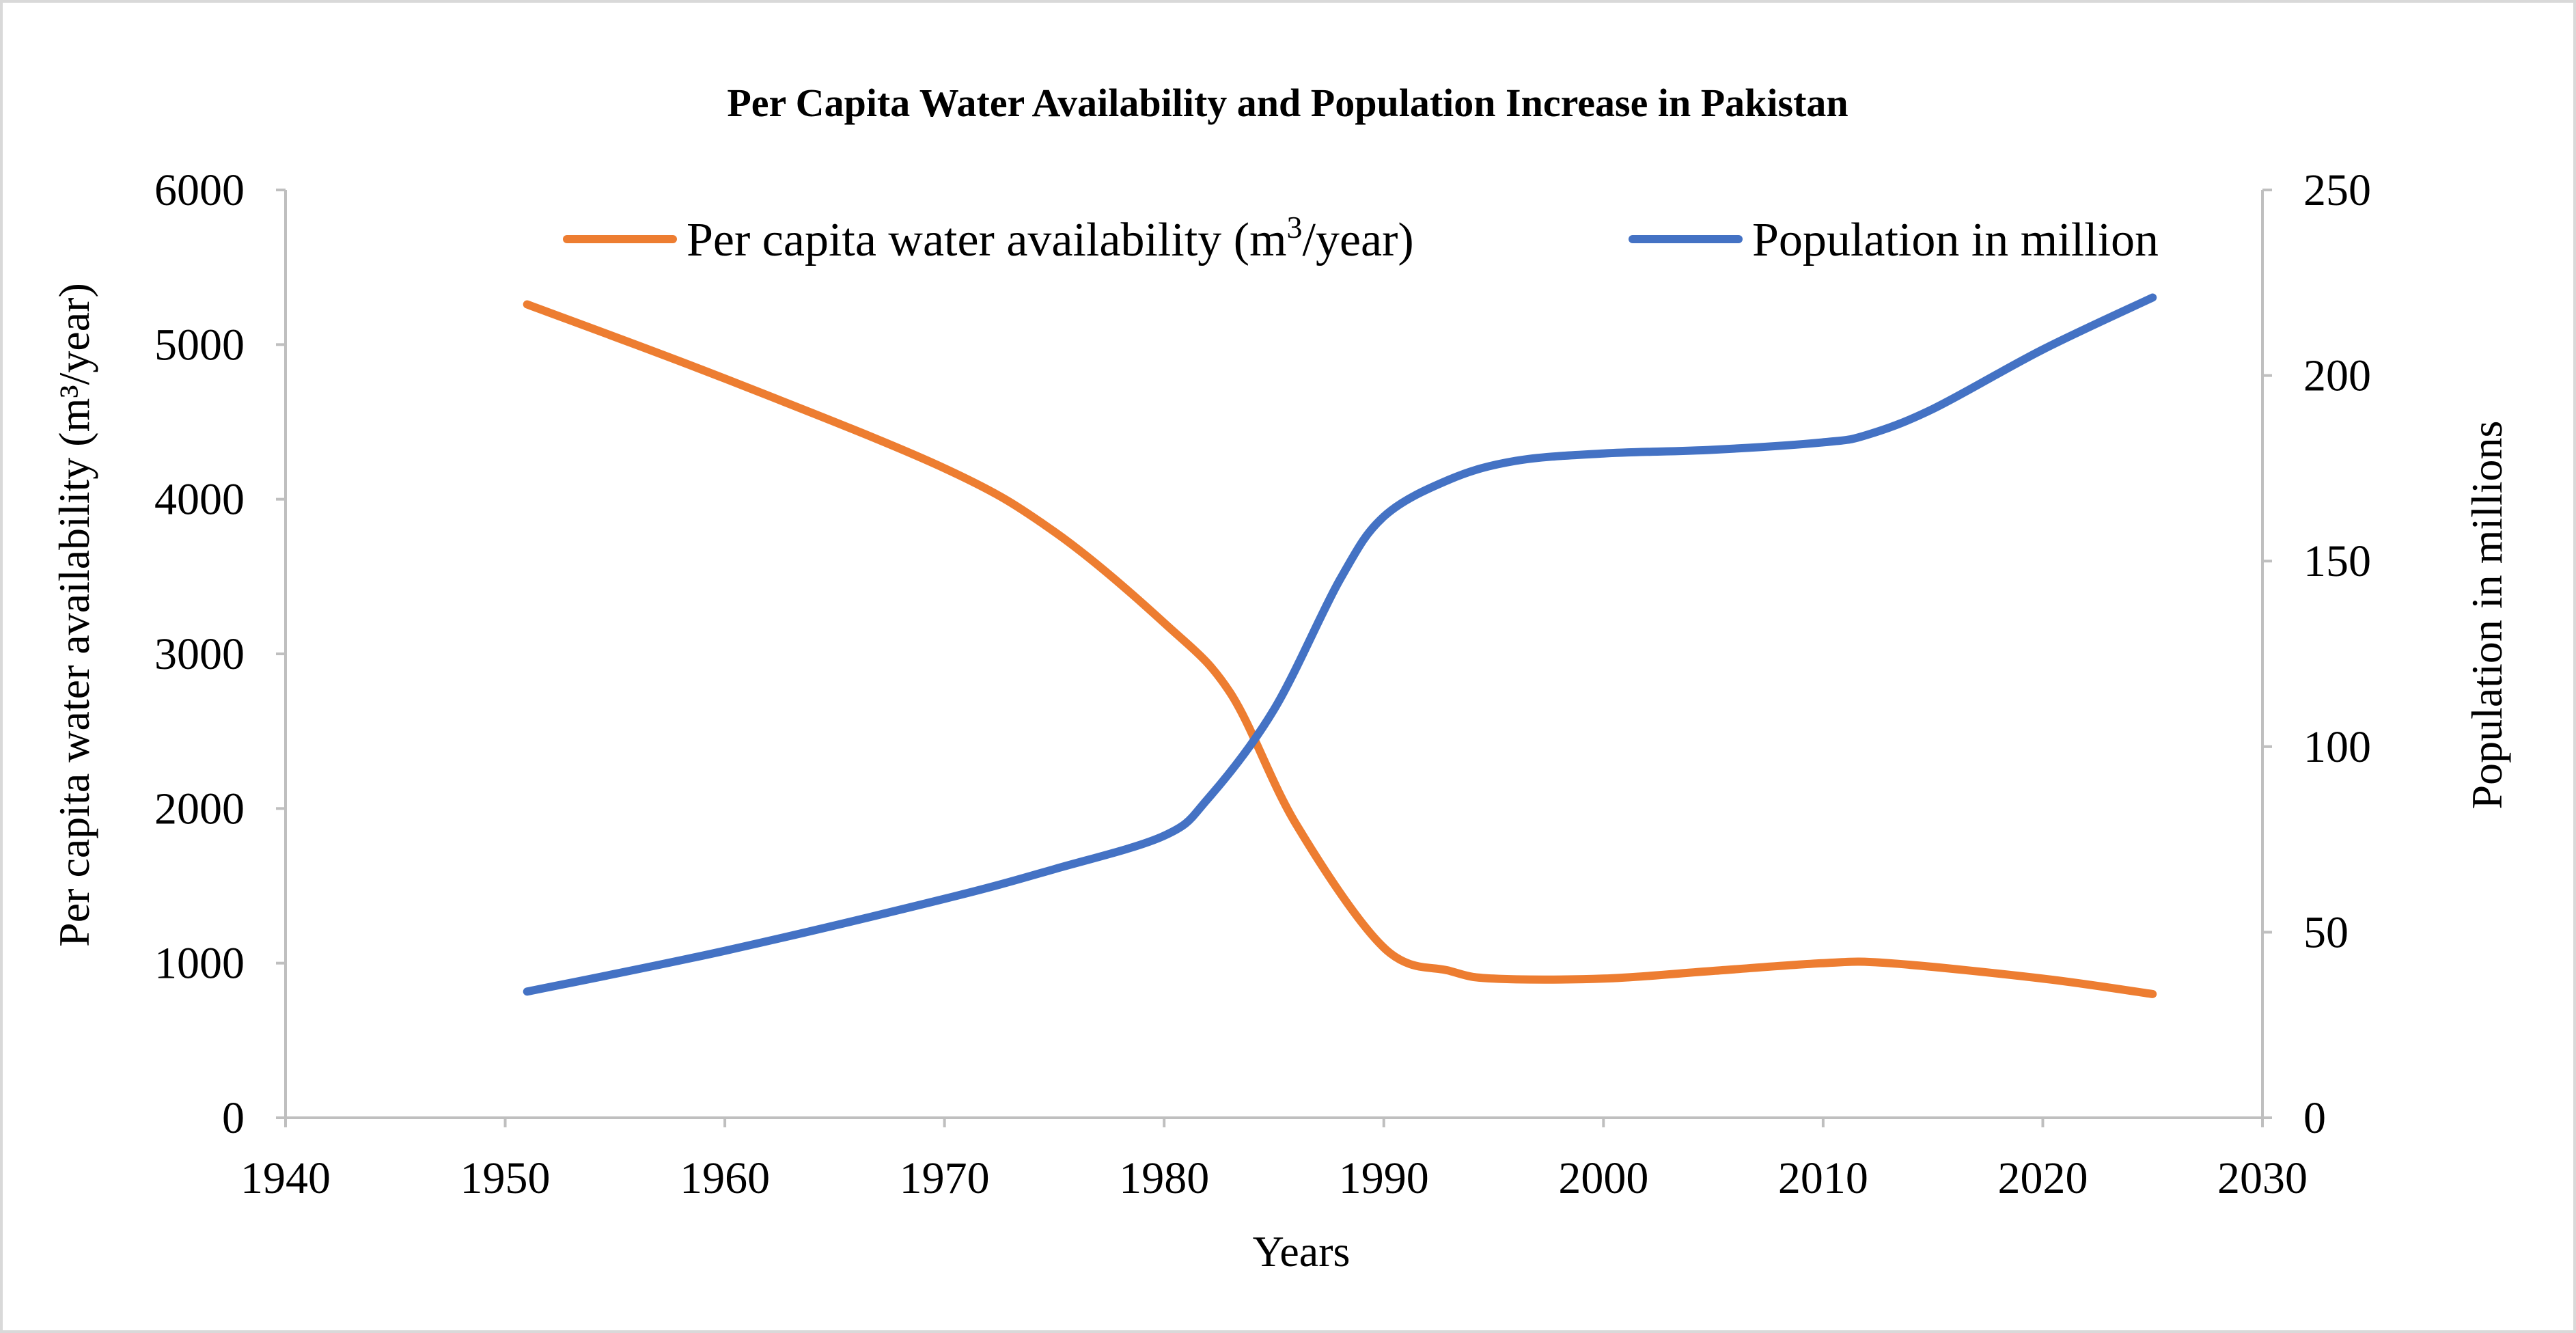 This screenshot has height=1333, width=2576. I want to click on y-right-tick-label: 0, so click(2314, 1118).